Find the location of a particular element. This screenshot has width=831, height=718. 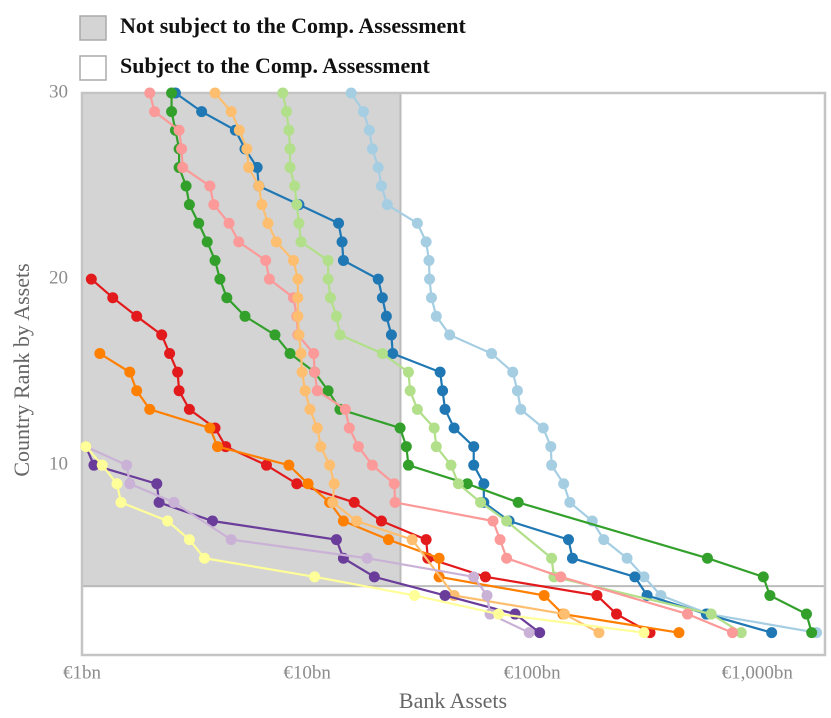

y-tick-label: 20 is located at coordinates (58, 277).